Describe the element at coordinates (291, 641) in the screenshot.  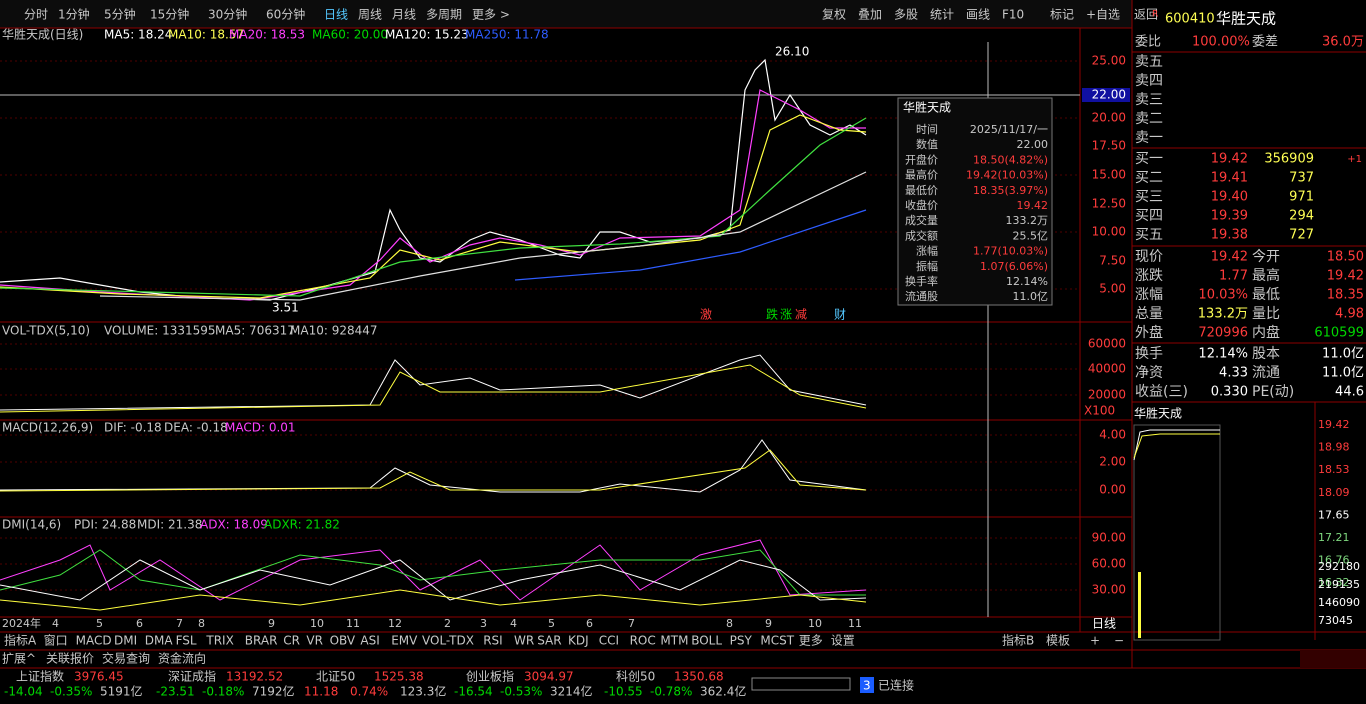
I see `label: CR` at that location.